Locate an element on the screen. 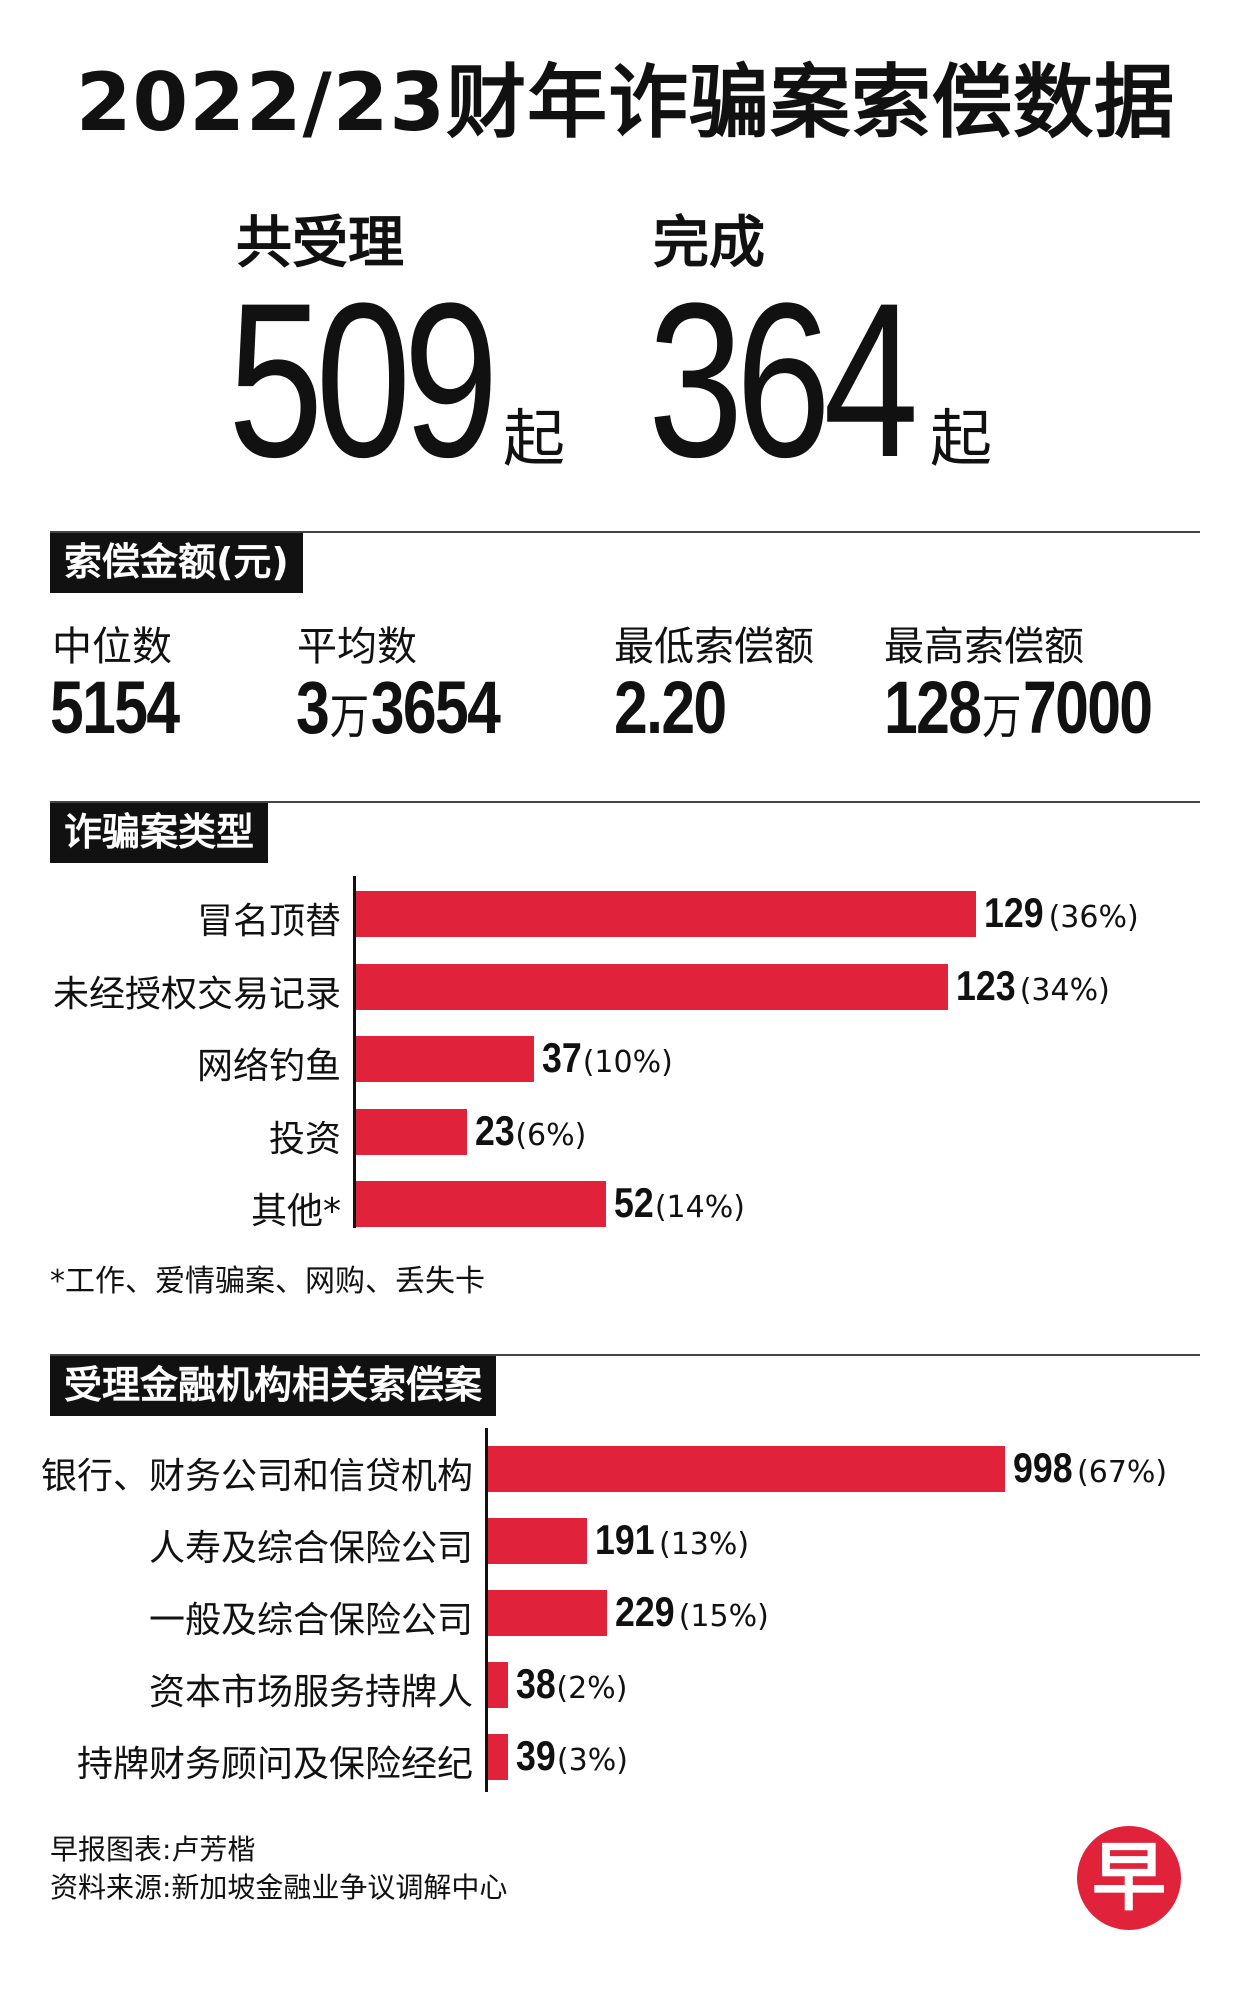  value-label: 191 (13%) is located at coordinates (672, 1540).